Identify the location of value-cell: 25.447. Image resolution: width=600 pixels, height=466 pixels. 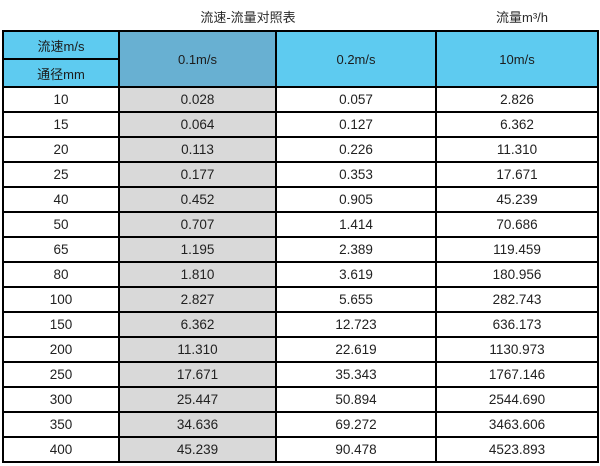
(197, 399).